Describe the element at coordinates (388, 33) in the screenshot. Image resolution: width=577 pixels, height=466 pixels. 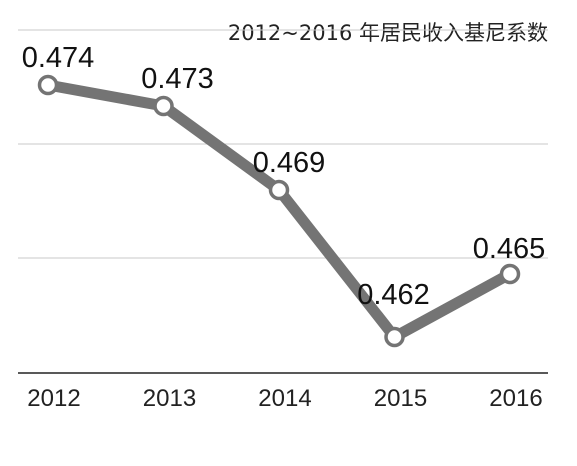
I see `chart-title: 2012~2016 年居民收入基尼系数` at that location.